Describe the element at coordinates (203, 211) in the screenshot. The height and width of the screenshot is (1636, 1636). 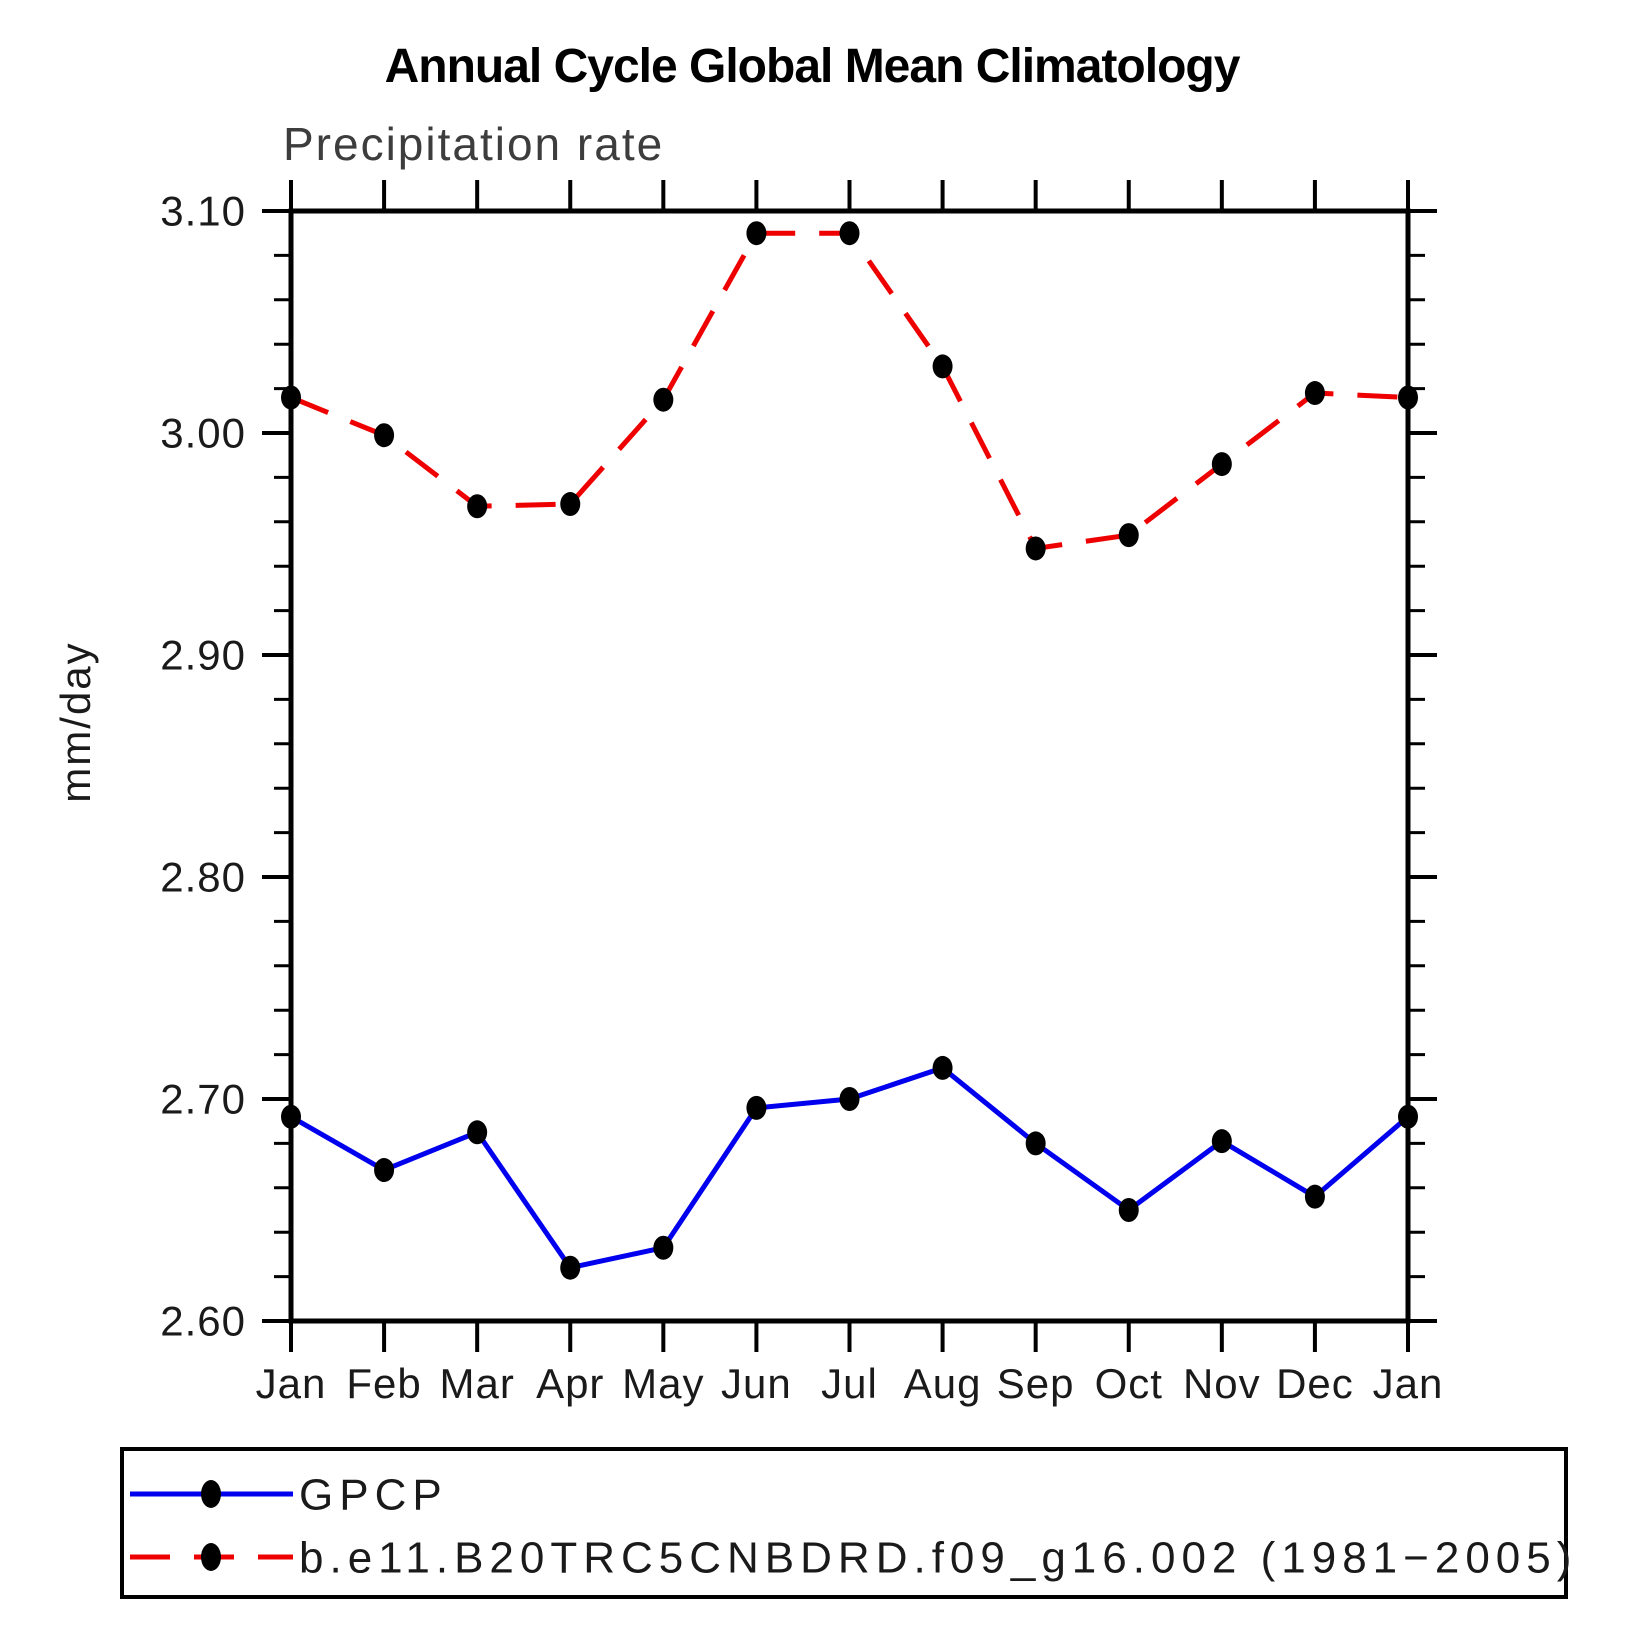
I see `y-tick-label: 3.10` at that location.